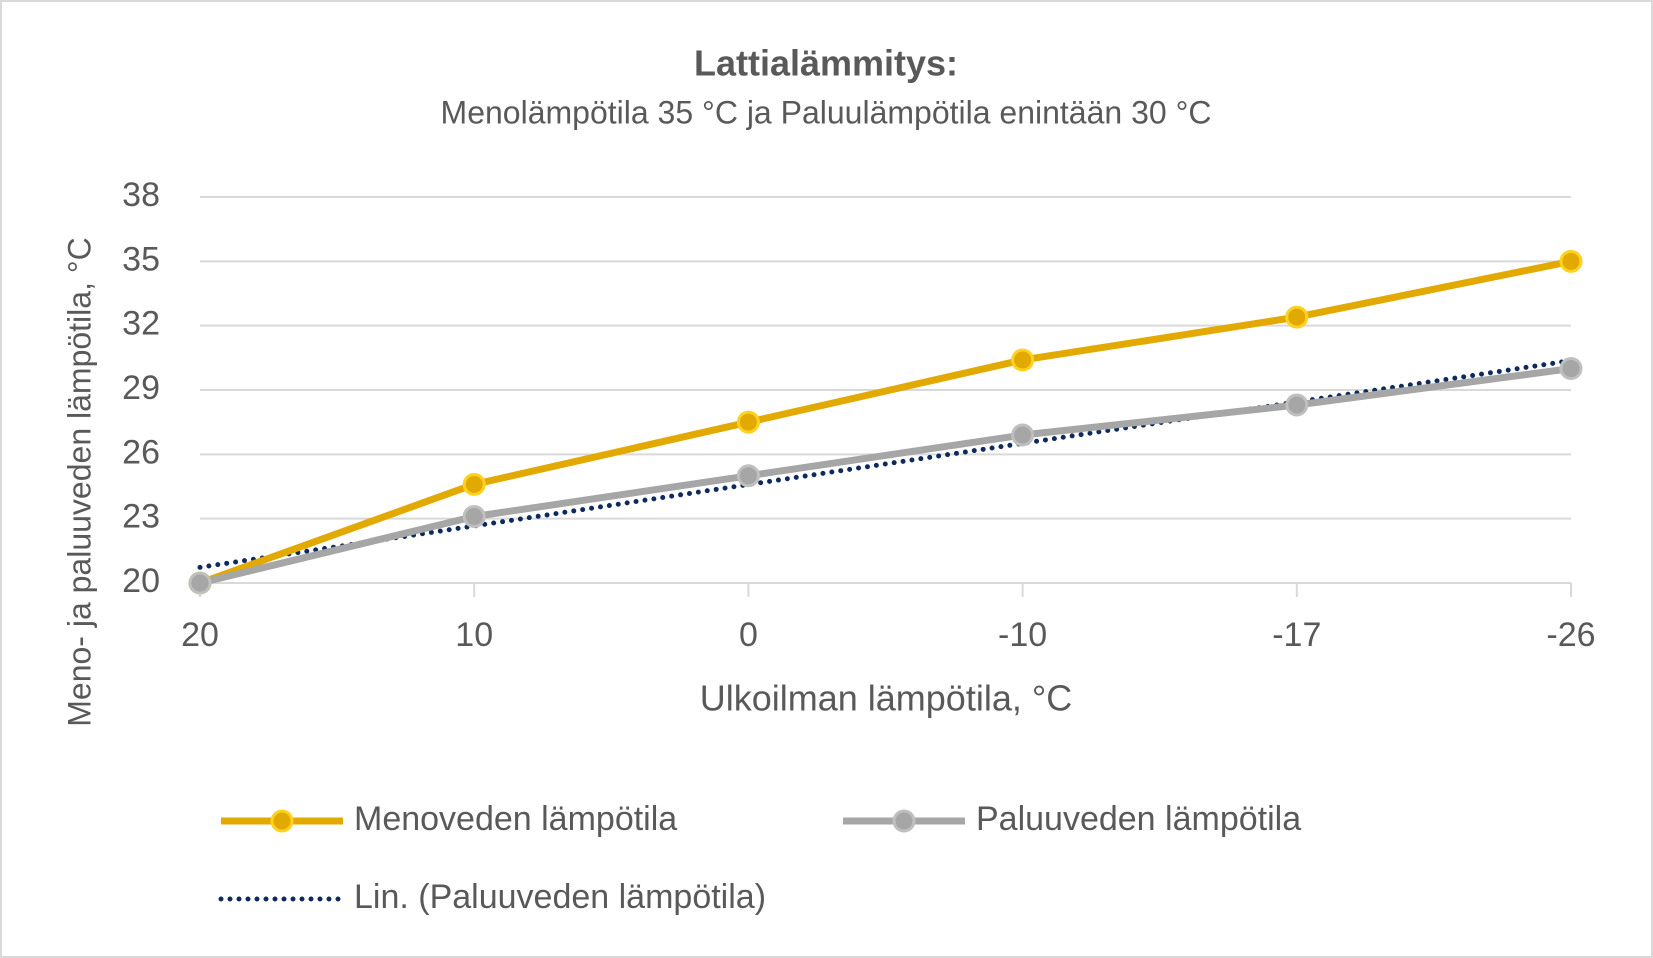 The image size is (1653, 958). What do you see at coordinates (141, 195) in the screenshot?
I see `y-tick-label: 38` at bounding box center [141, 195].